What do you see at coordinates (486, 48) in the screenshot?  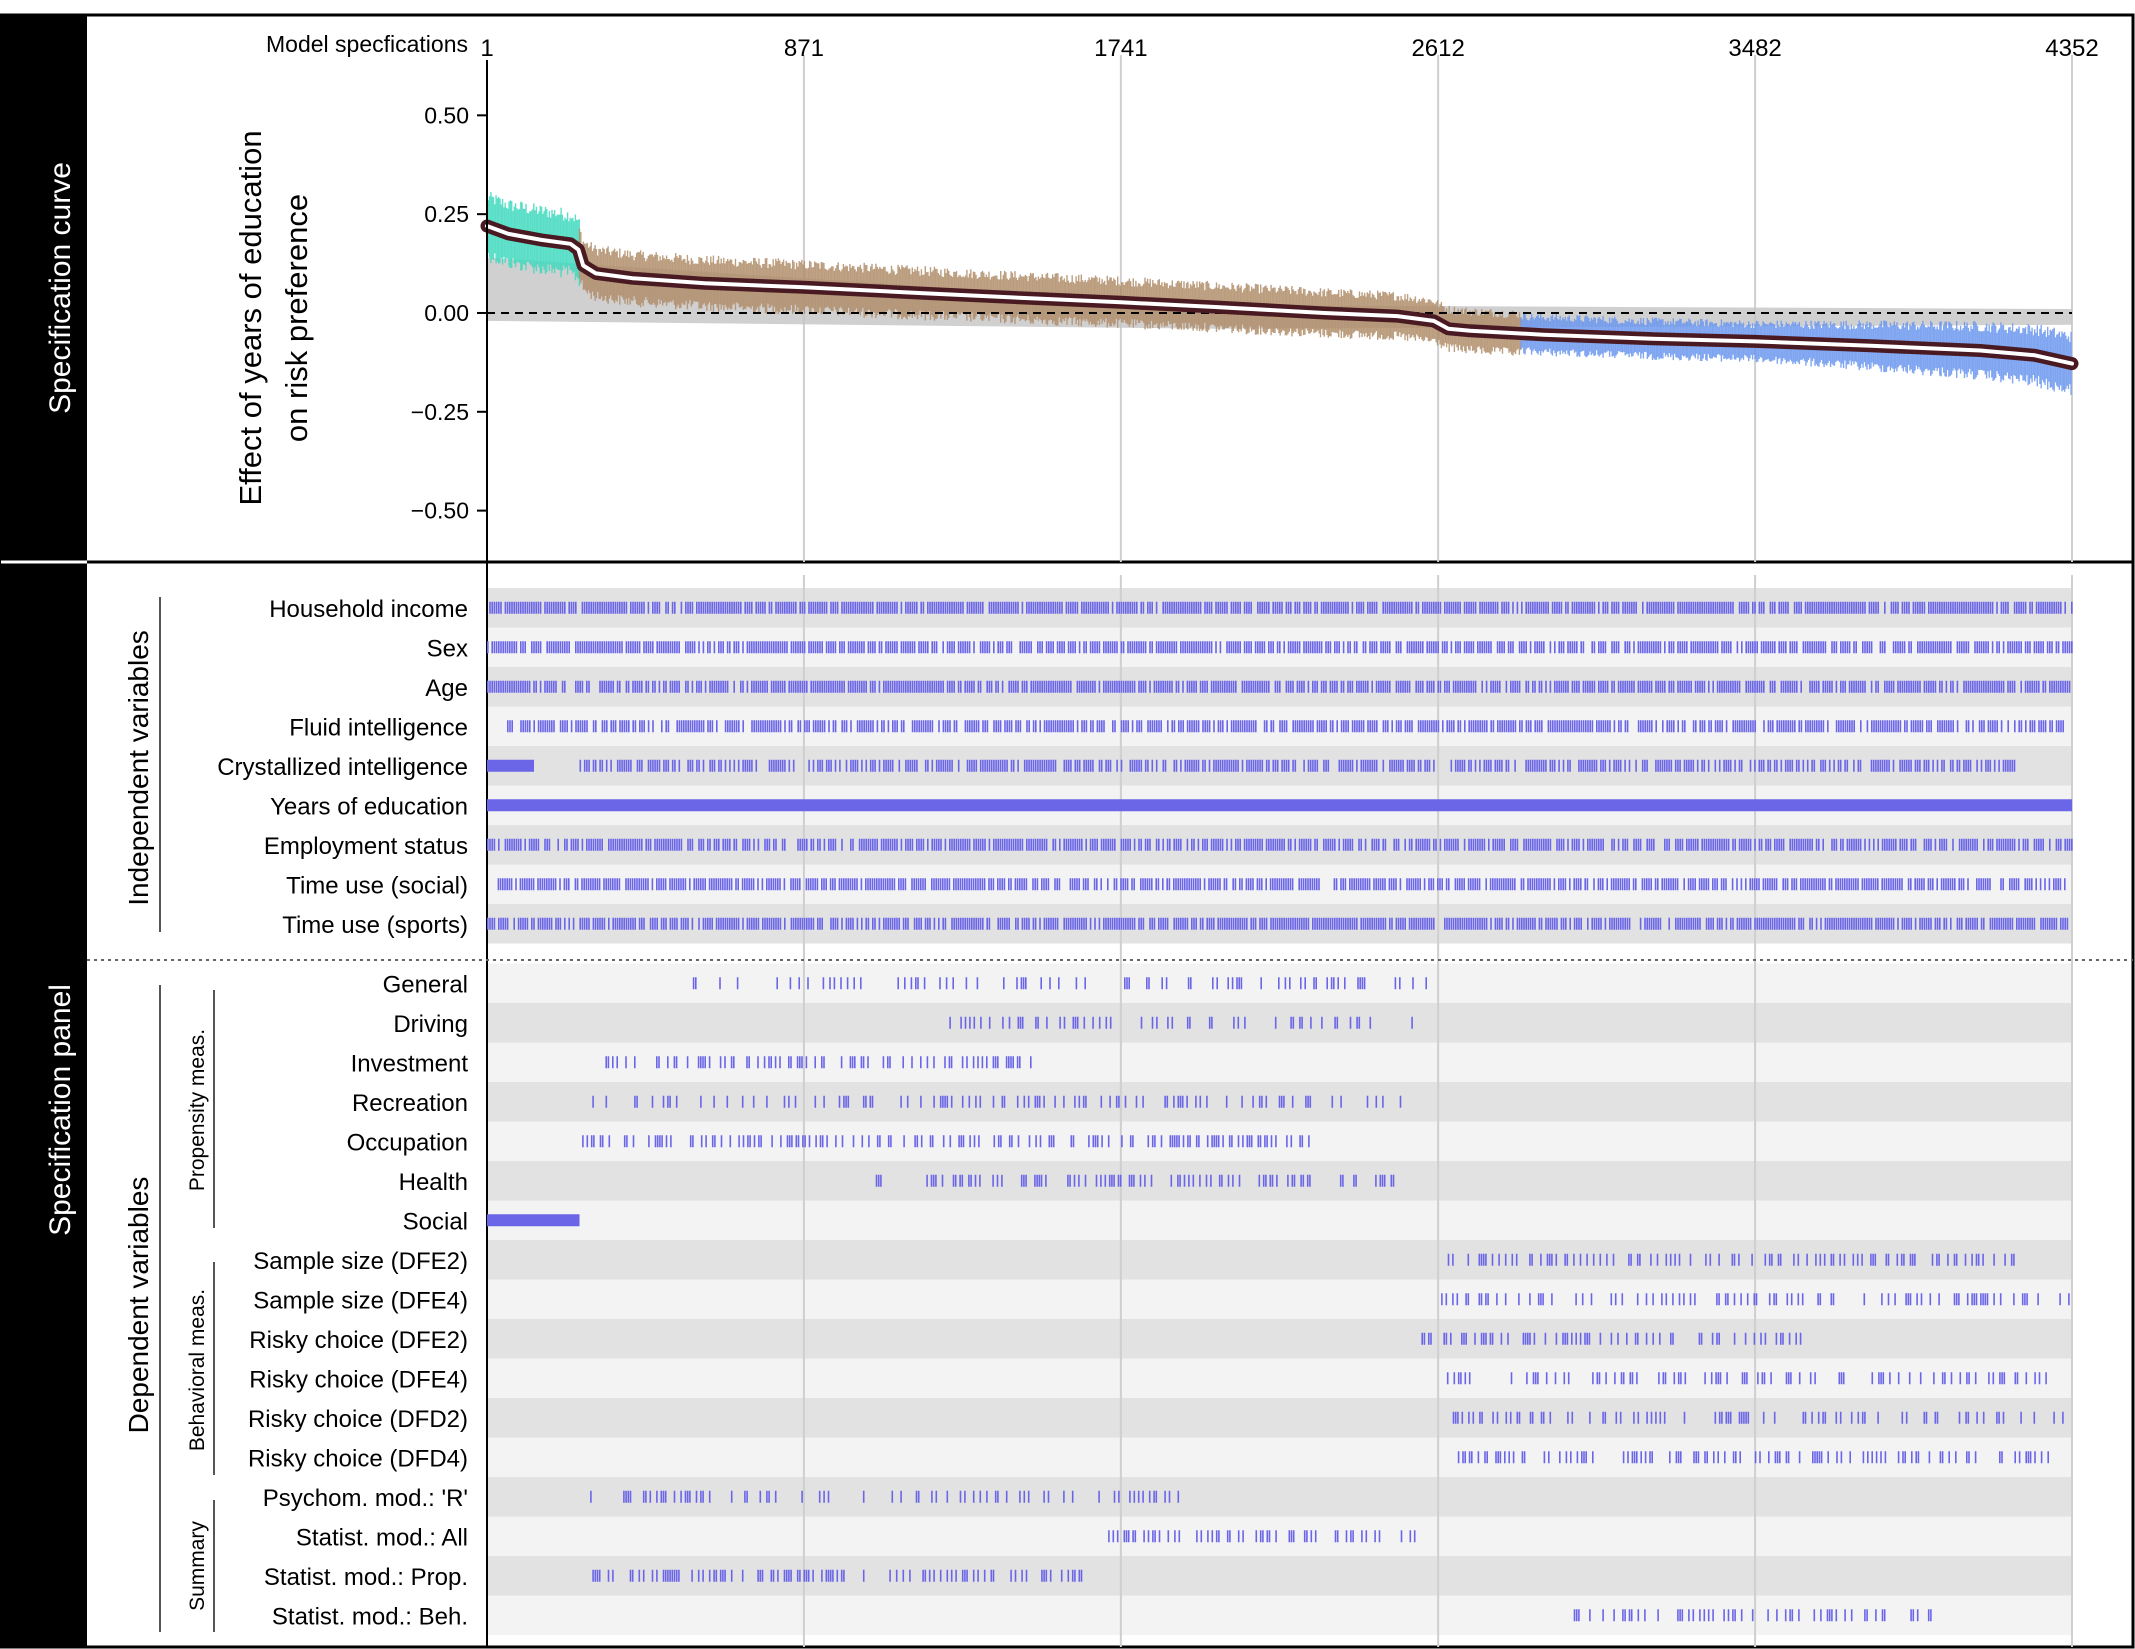 I see `x-tick-label: 1` at bounding box center [486, 48].